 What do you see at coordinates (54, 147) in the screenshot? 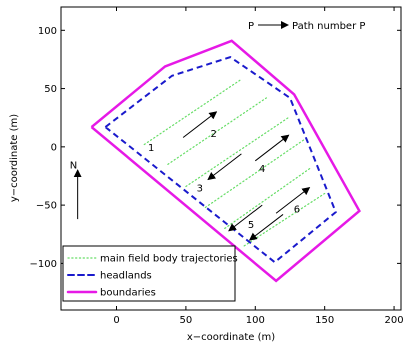
I see `y-tick-label: 0` at bounding box center [54, 147].